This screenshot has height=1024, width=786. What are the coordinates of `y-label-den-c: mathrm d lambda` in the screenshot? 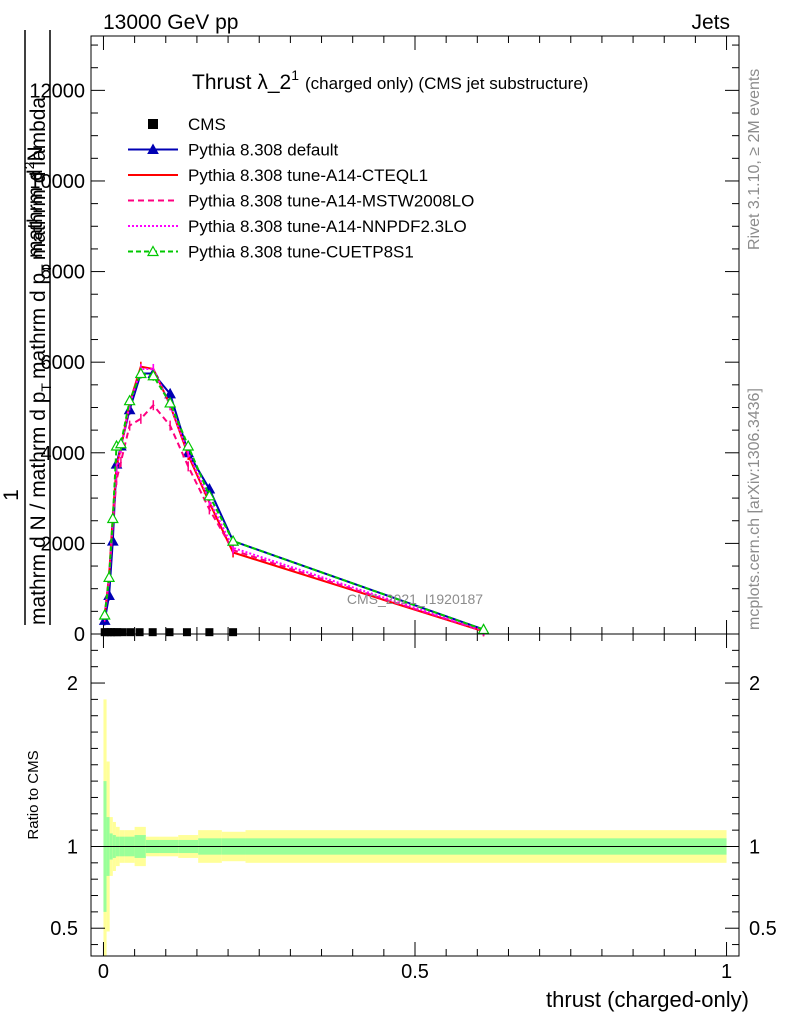 It's located at (38, 179).